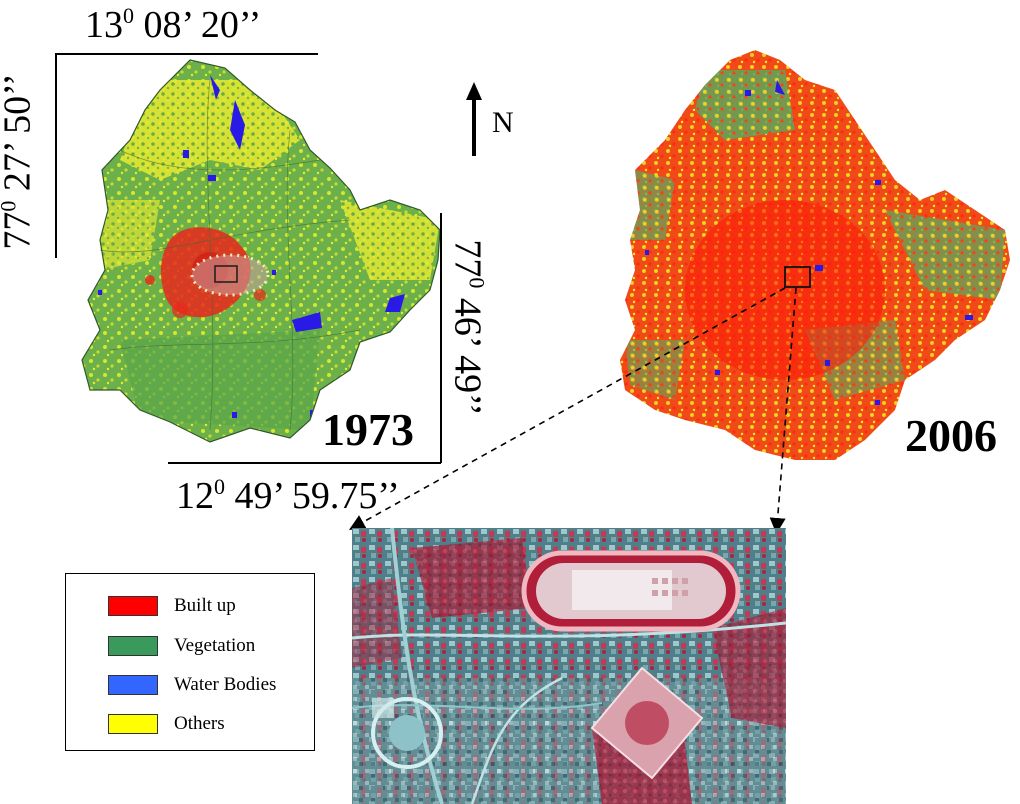 The height and width of the screenshot is (804, 1020). I want to click on legend-label-vegetation: Vegetation, so click(215, 645).